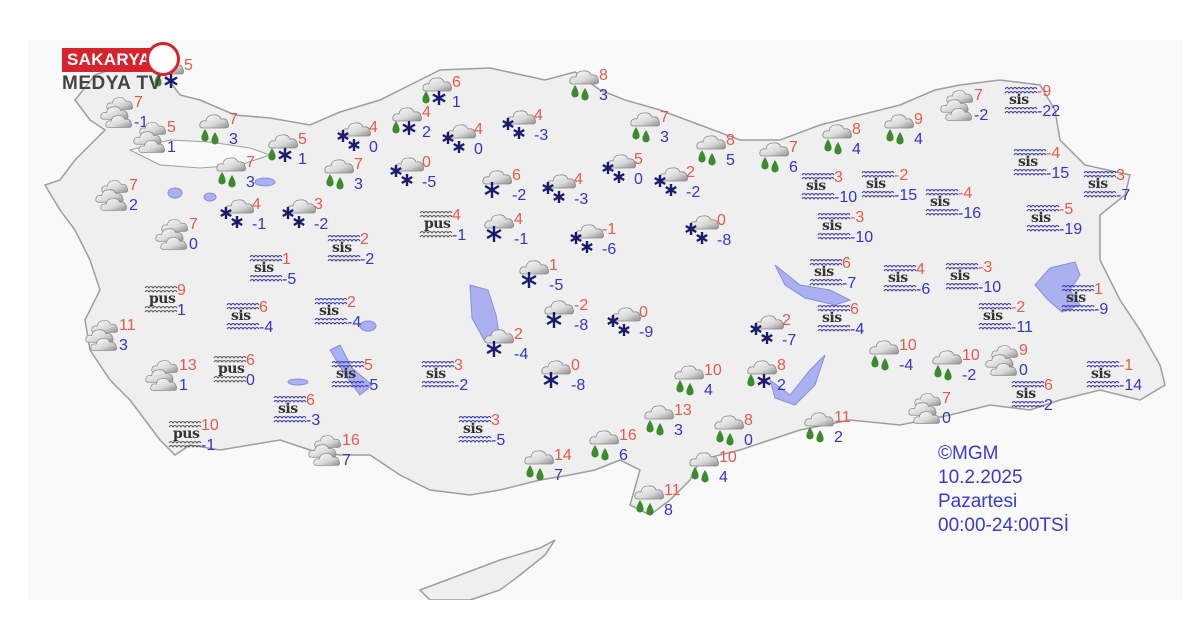  I want to click on max-temp: 2, so click(364, 239).